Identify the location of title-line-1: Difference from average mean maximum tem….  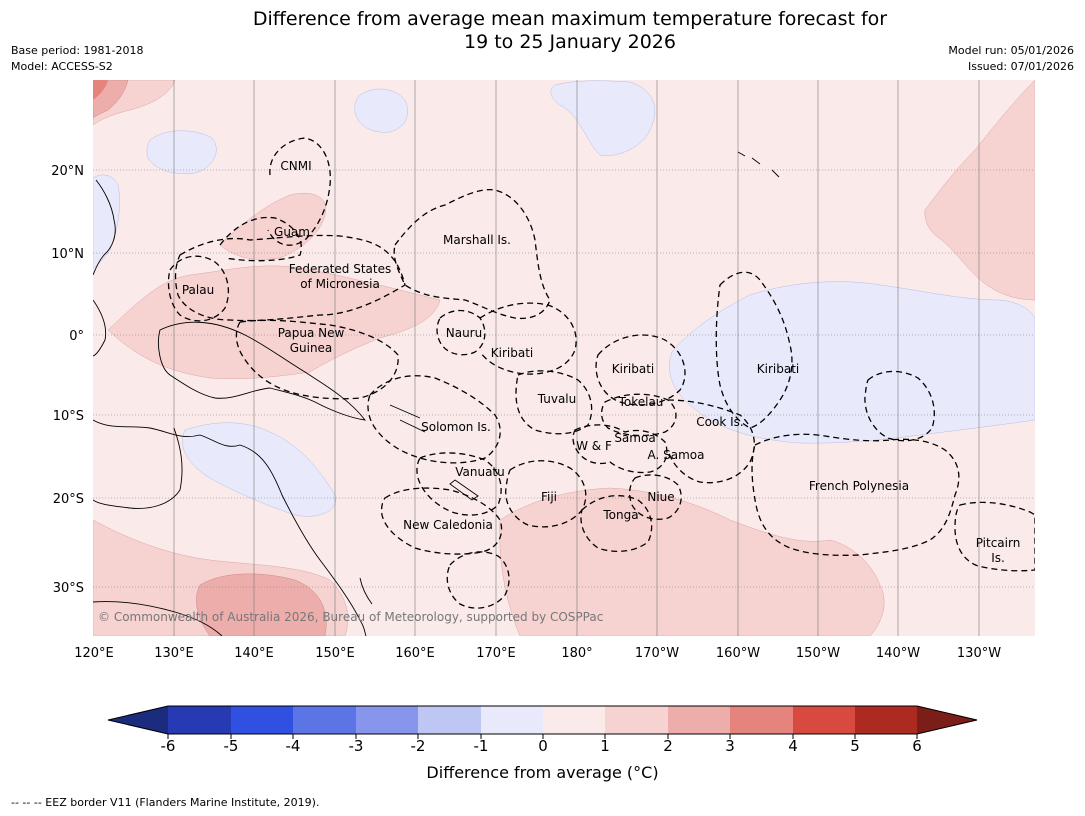
(570, 19).